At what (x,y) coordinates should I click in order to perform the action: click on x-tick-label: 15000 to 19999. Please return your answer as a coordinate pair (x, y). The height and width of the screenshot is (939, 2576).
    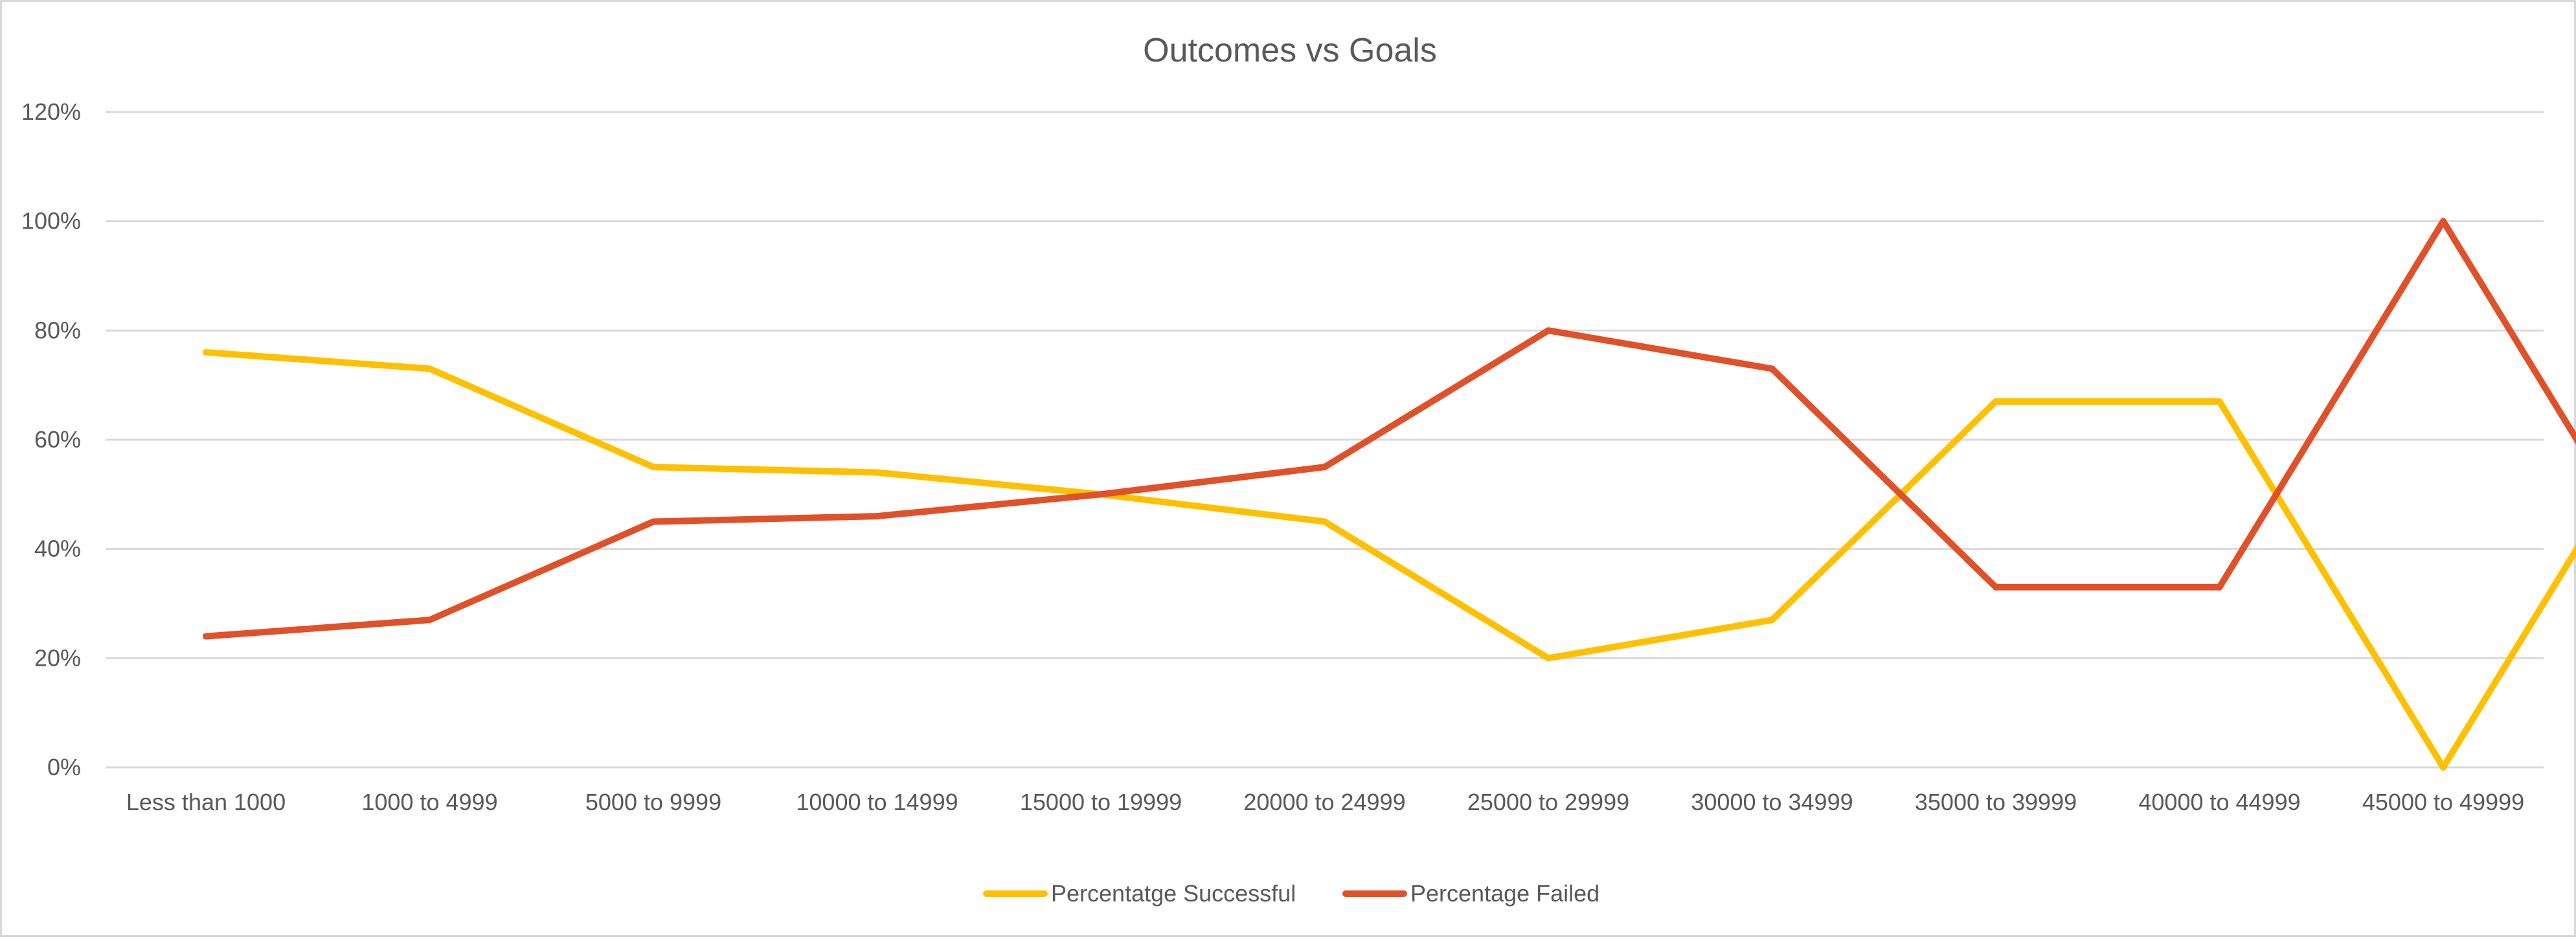
    Looking at the image, I should click on (1101, 802).